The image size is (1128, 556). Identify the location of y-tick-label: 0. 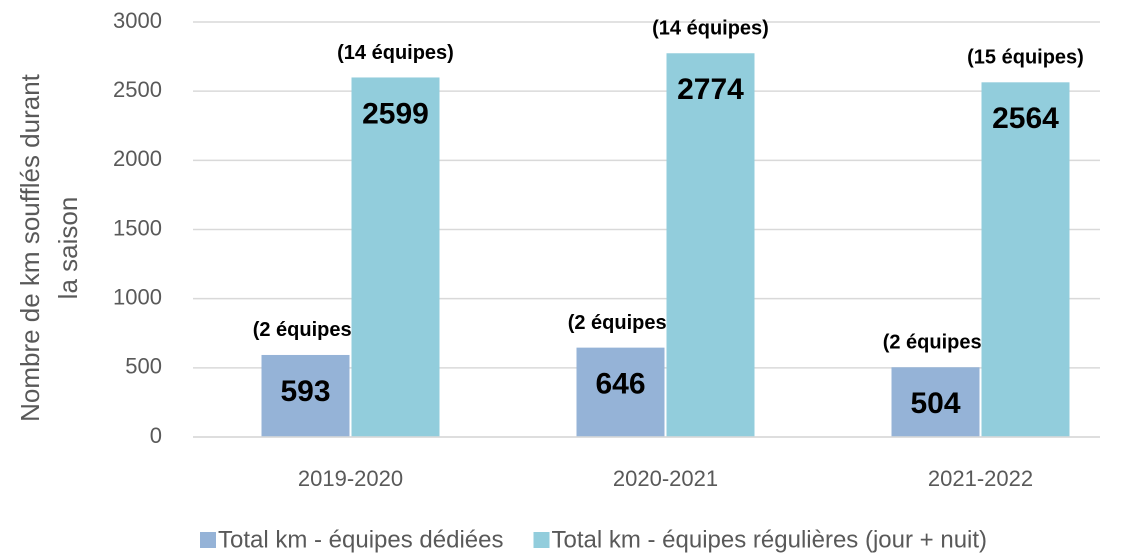
(156, 435).